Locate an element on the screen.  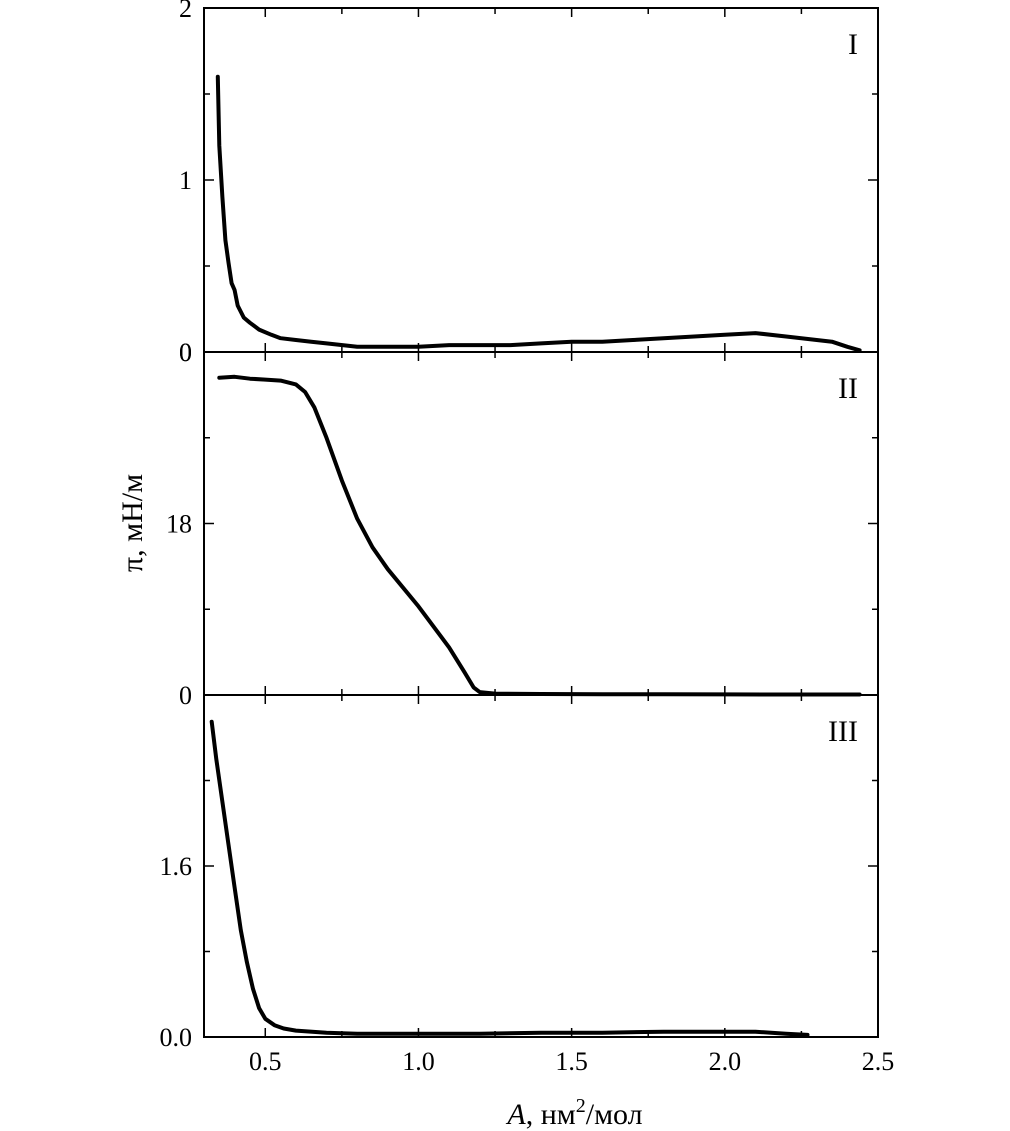
panel-label: II is located at coordinates (848, 388).